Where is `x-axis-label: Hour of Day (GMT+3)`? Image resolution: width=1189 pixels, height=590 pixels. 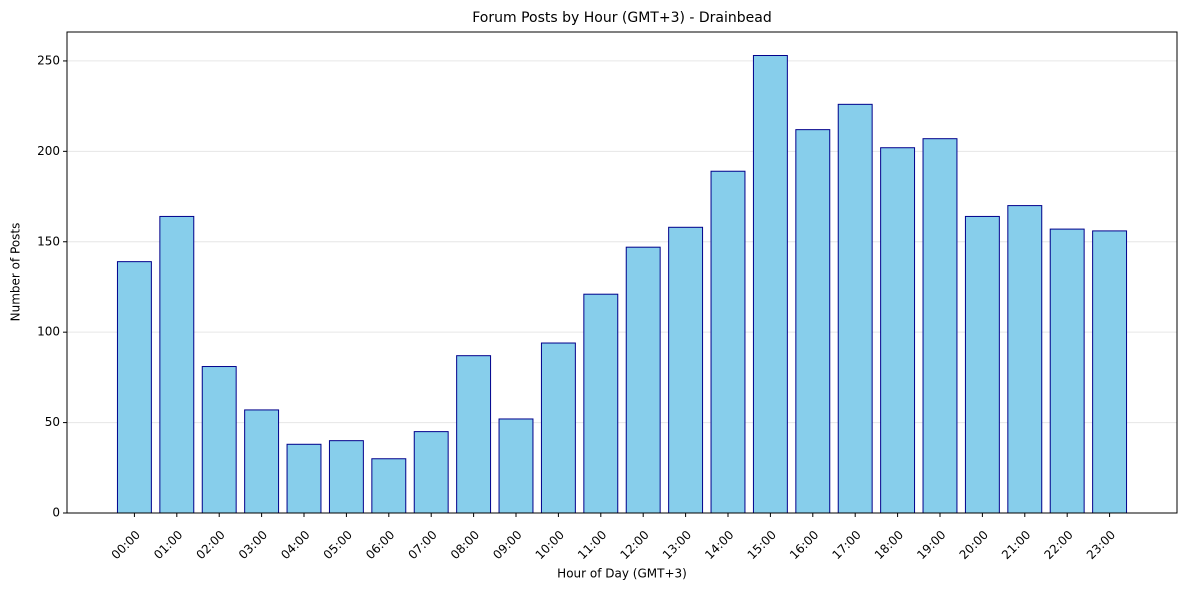 x-axis-label: Hour of Day (GMT+3) is located at coordinates (622, 574).